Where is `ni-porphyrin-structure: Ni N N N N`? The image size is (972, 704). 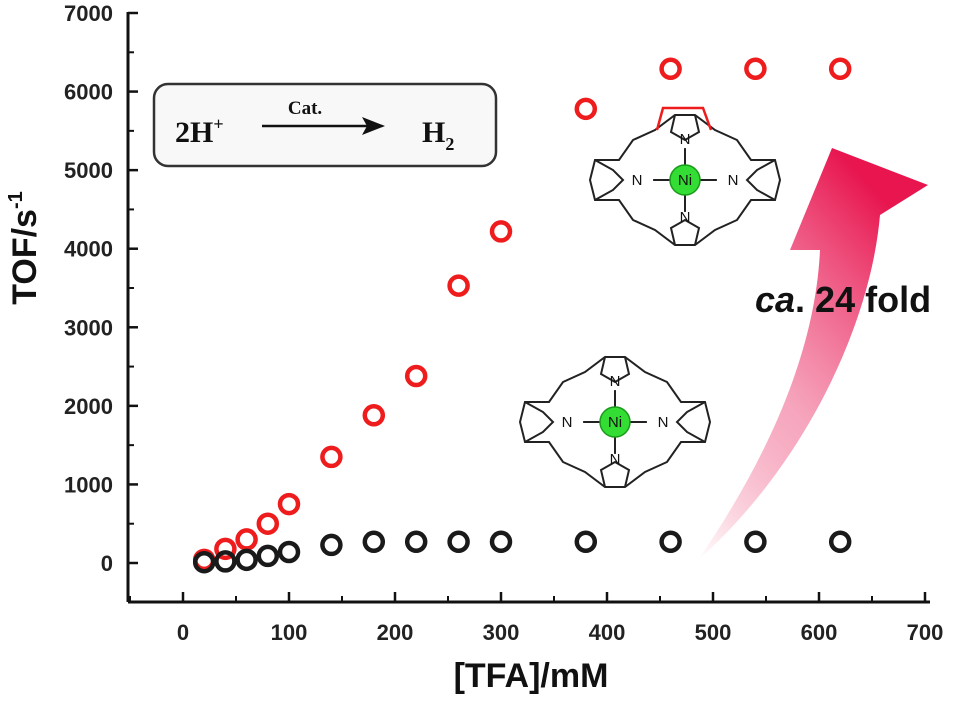
ni-porphyrin-structure: Ni N N N N is located at coordinates (615, 422).